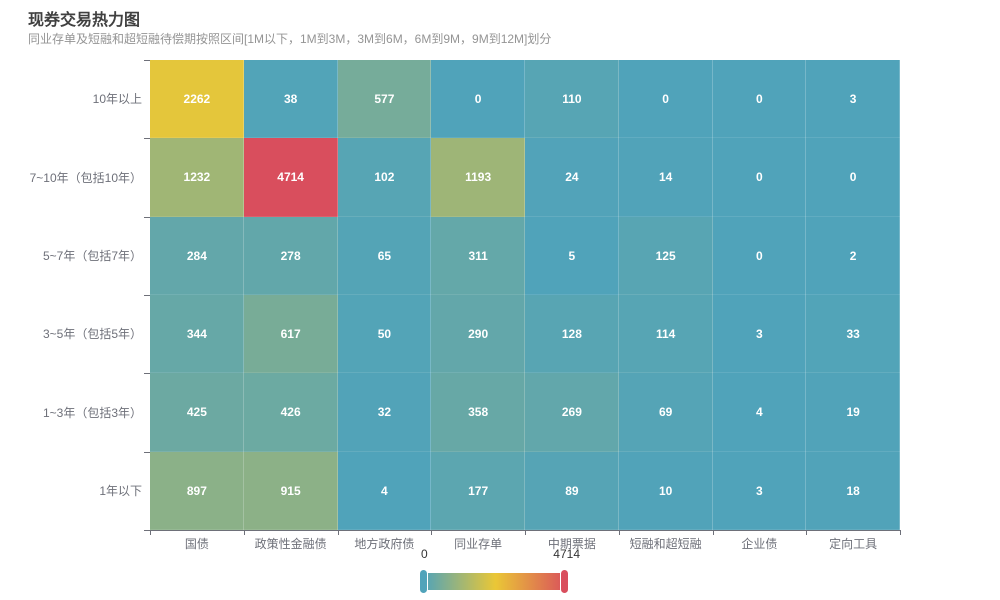 The image size is (1000, 600). I want to click on heatmap-cell: 24, so click(572, 177).